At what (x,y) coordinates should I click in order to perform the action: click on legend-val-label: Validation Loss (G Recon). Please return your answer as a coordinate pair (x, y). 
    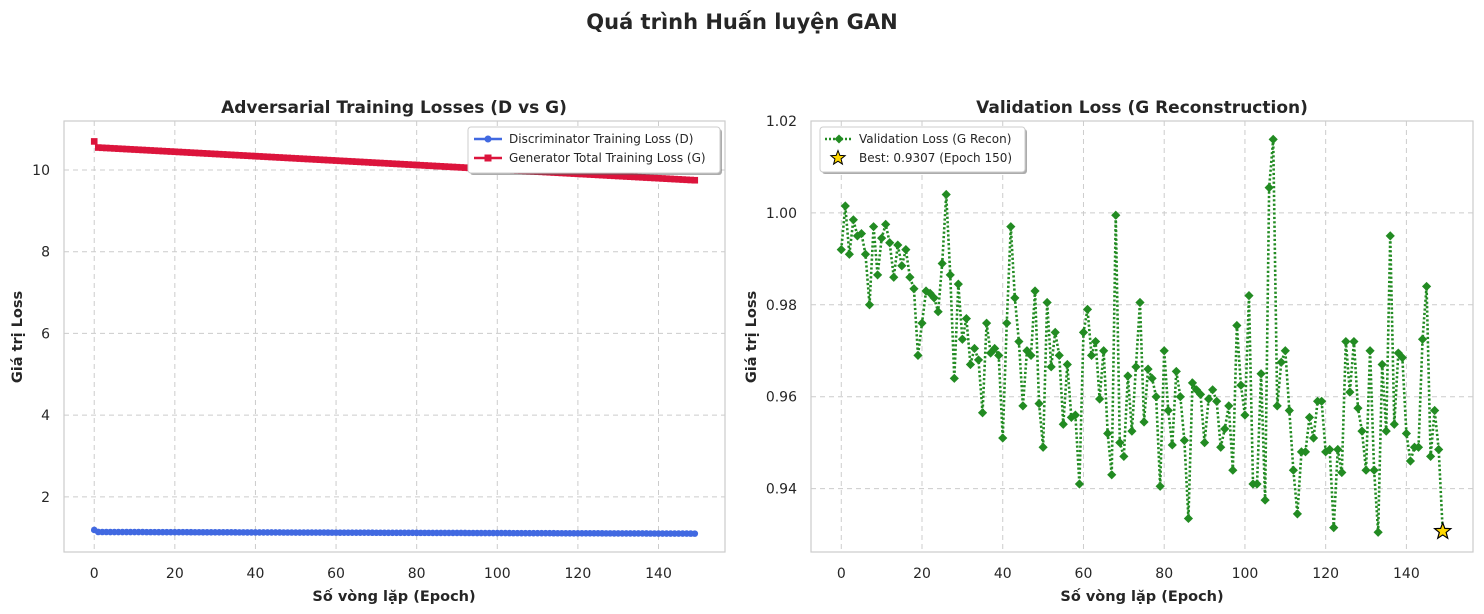
    Looking at the image, I should click on (935, 139).